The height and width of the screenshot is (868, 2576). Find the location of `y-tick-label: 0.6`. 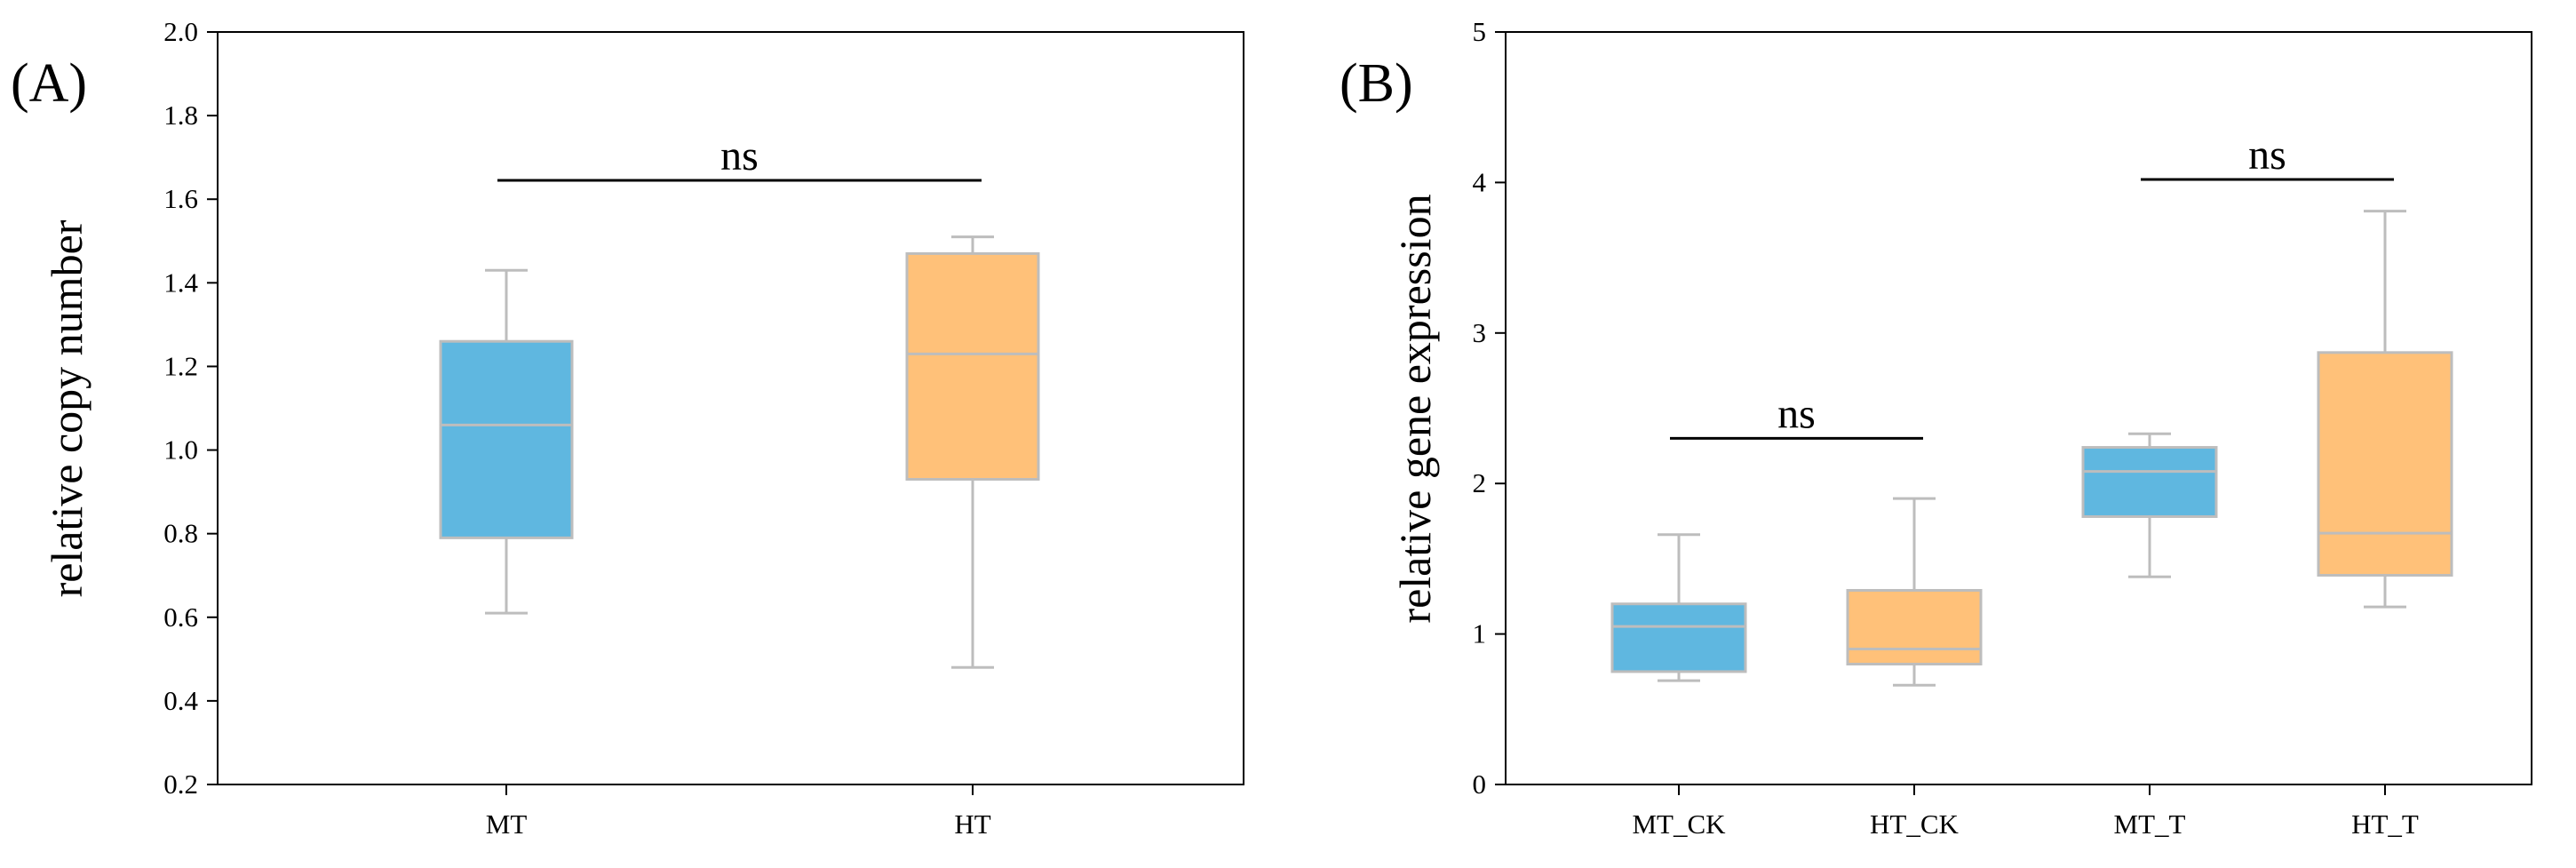

y-tick-label: 0.6 is located at coordinates (180, 617).